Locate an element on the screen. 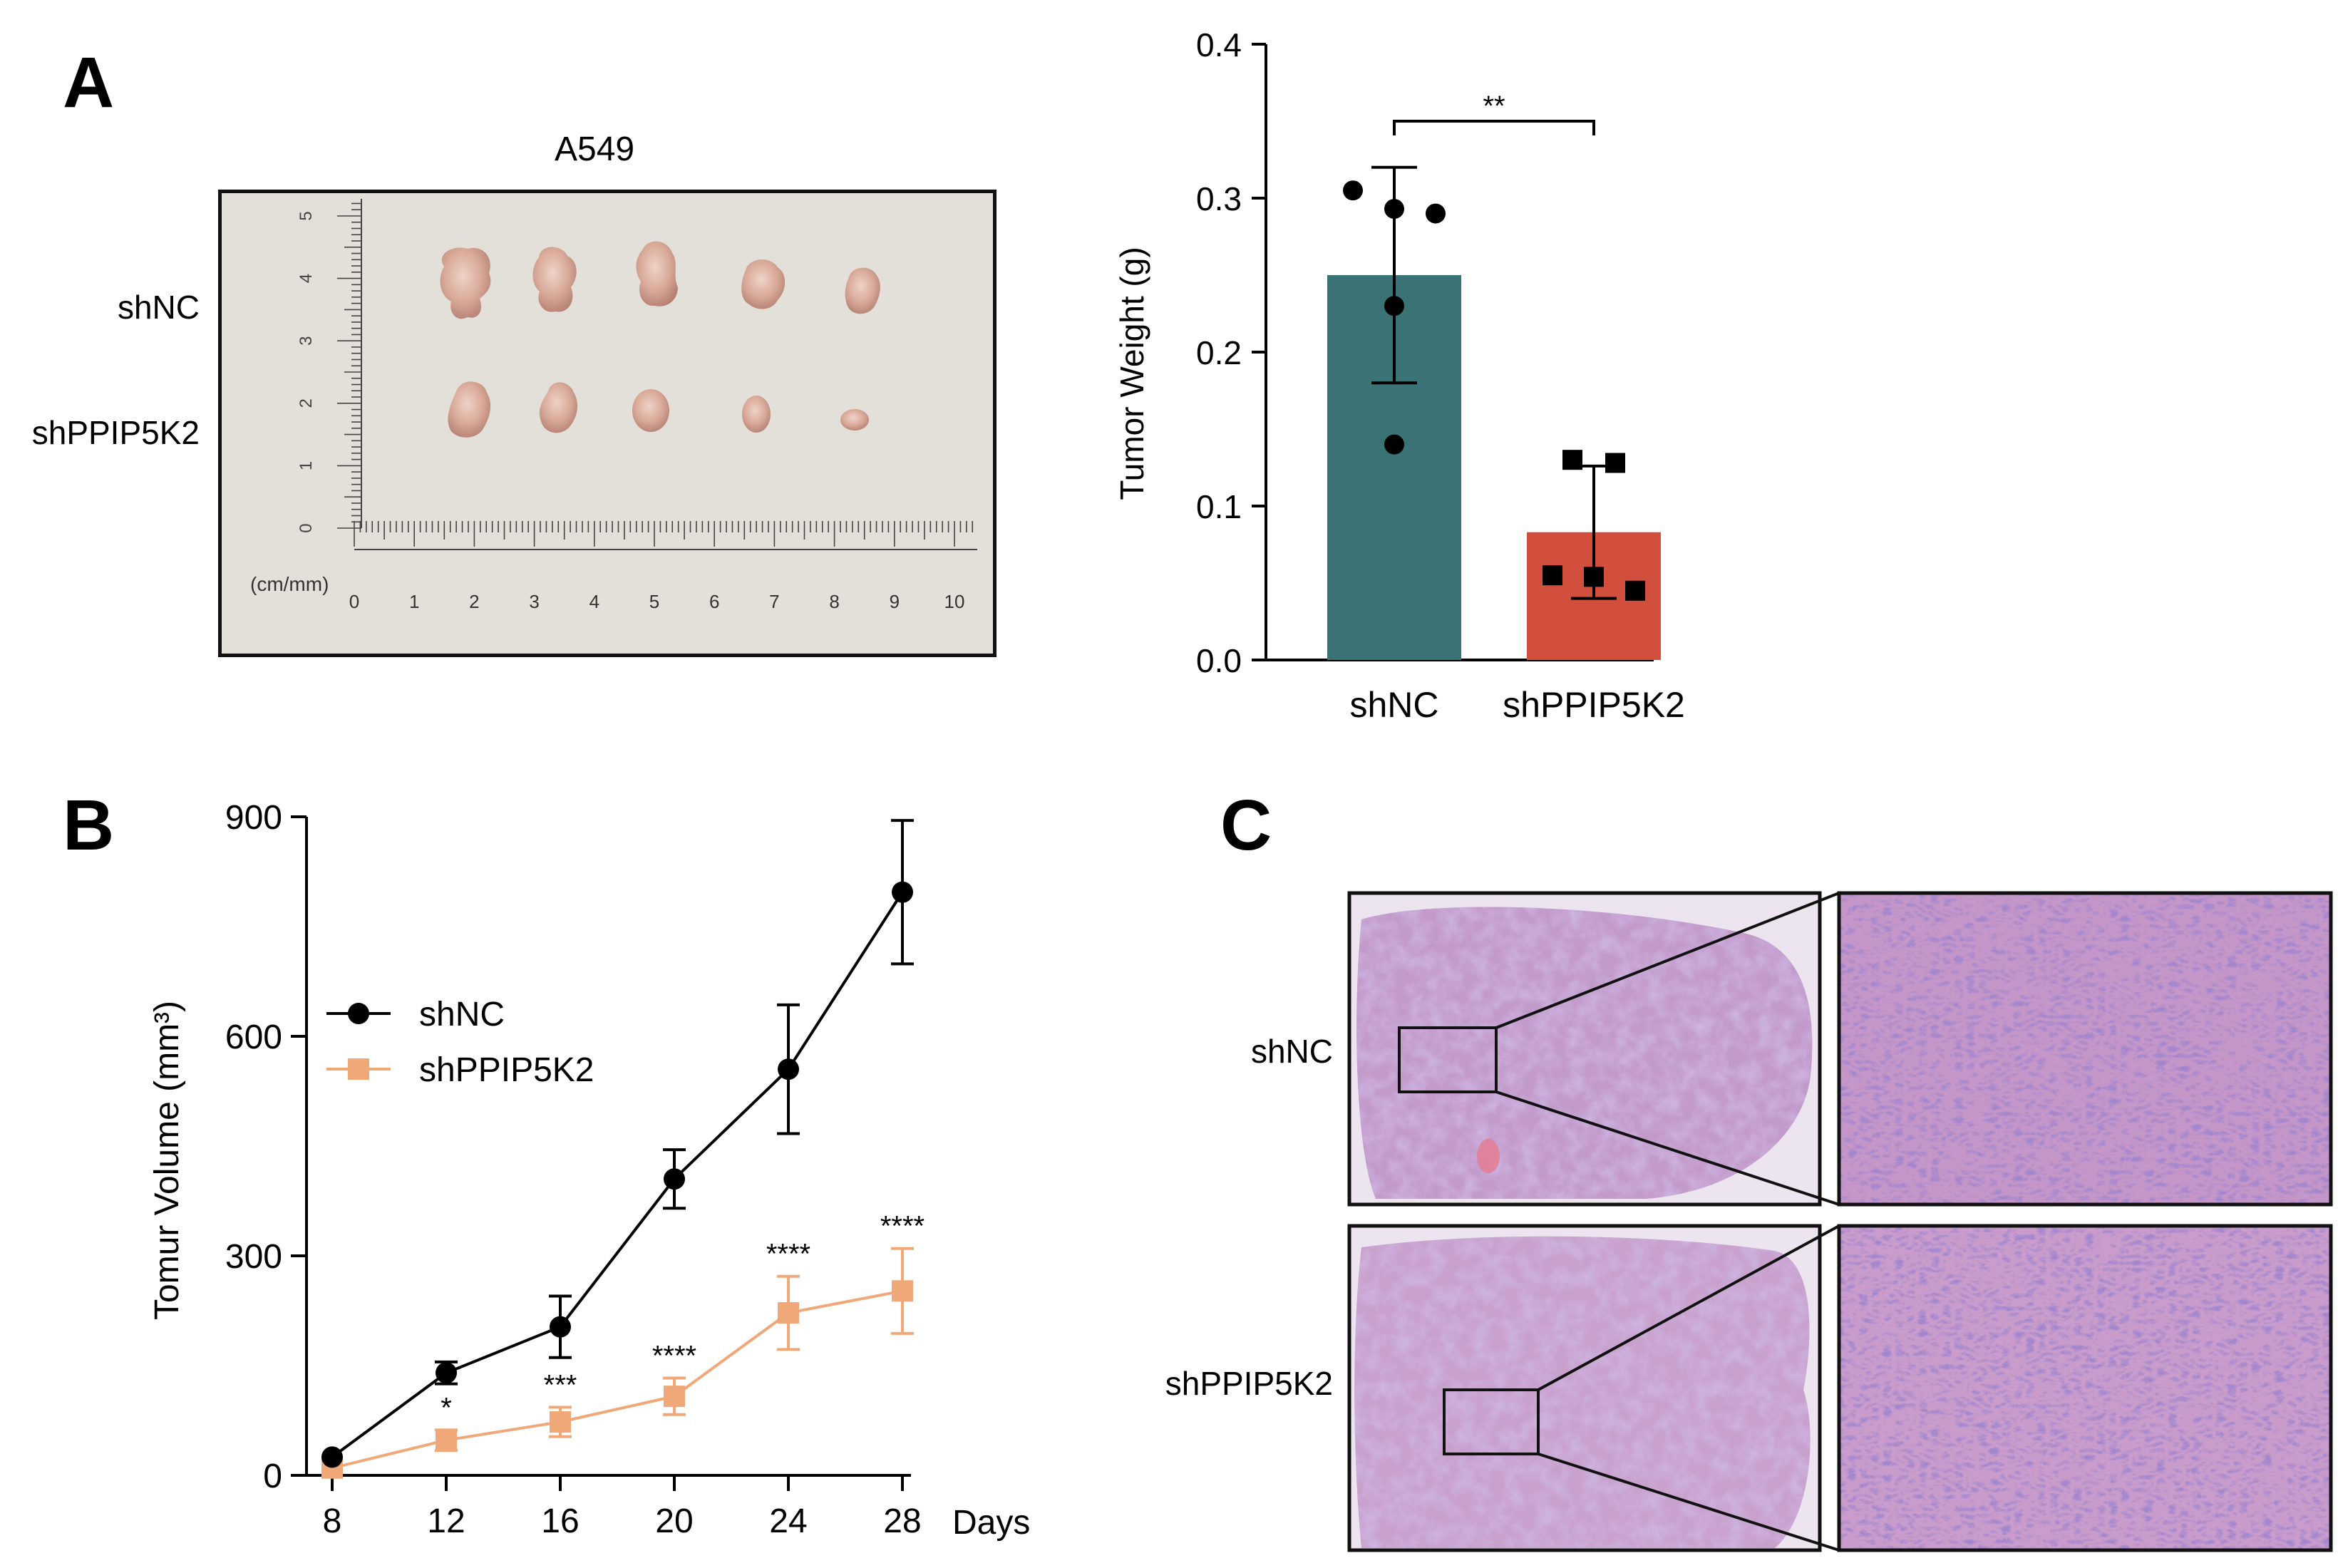  ruler-y-label: 4 is located at coordinates (306, 279).